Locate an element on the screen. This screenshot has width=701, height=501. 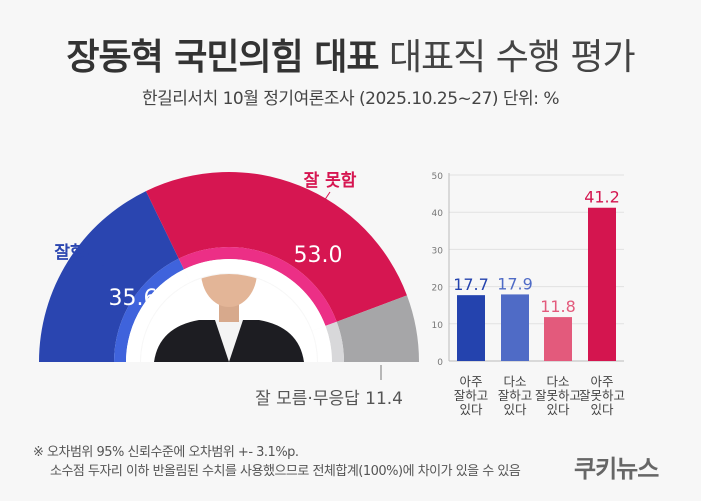
shirt is located at coordinates (229, 341).